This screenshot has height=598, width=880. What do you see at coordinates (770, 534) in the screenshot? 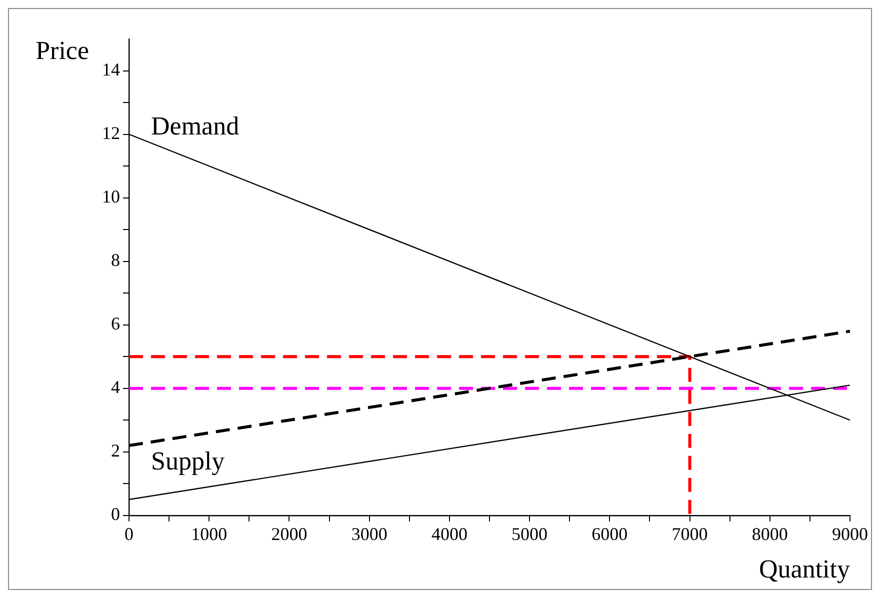
I see `x-tick-label: 8000` at bounding box center [770, 534].